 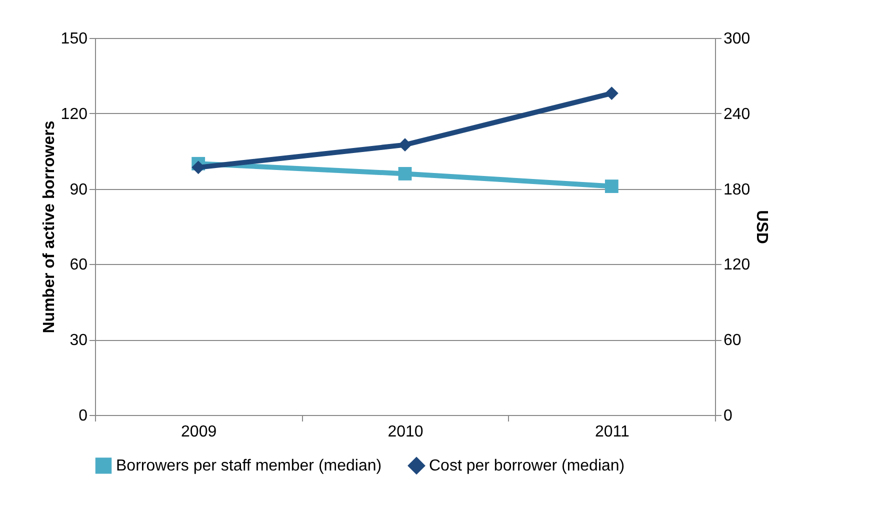 I want to click on y-tick-label: 30, so click(x=79, y=341).